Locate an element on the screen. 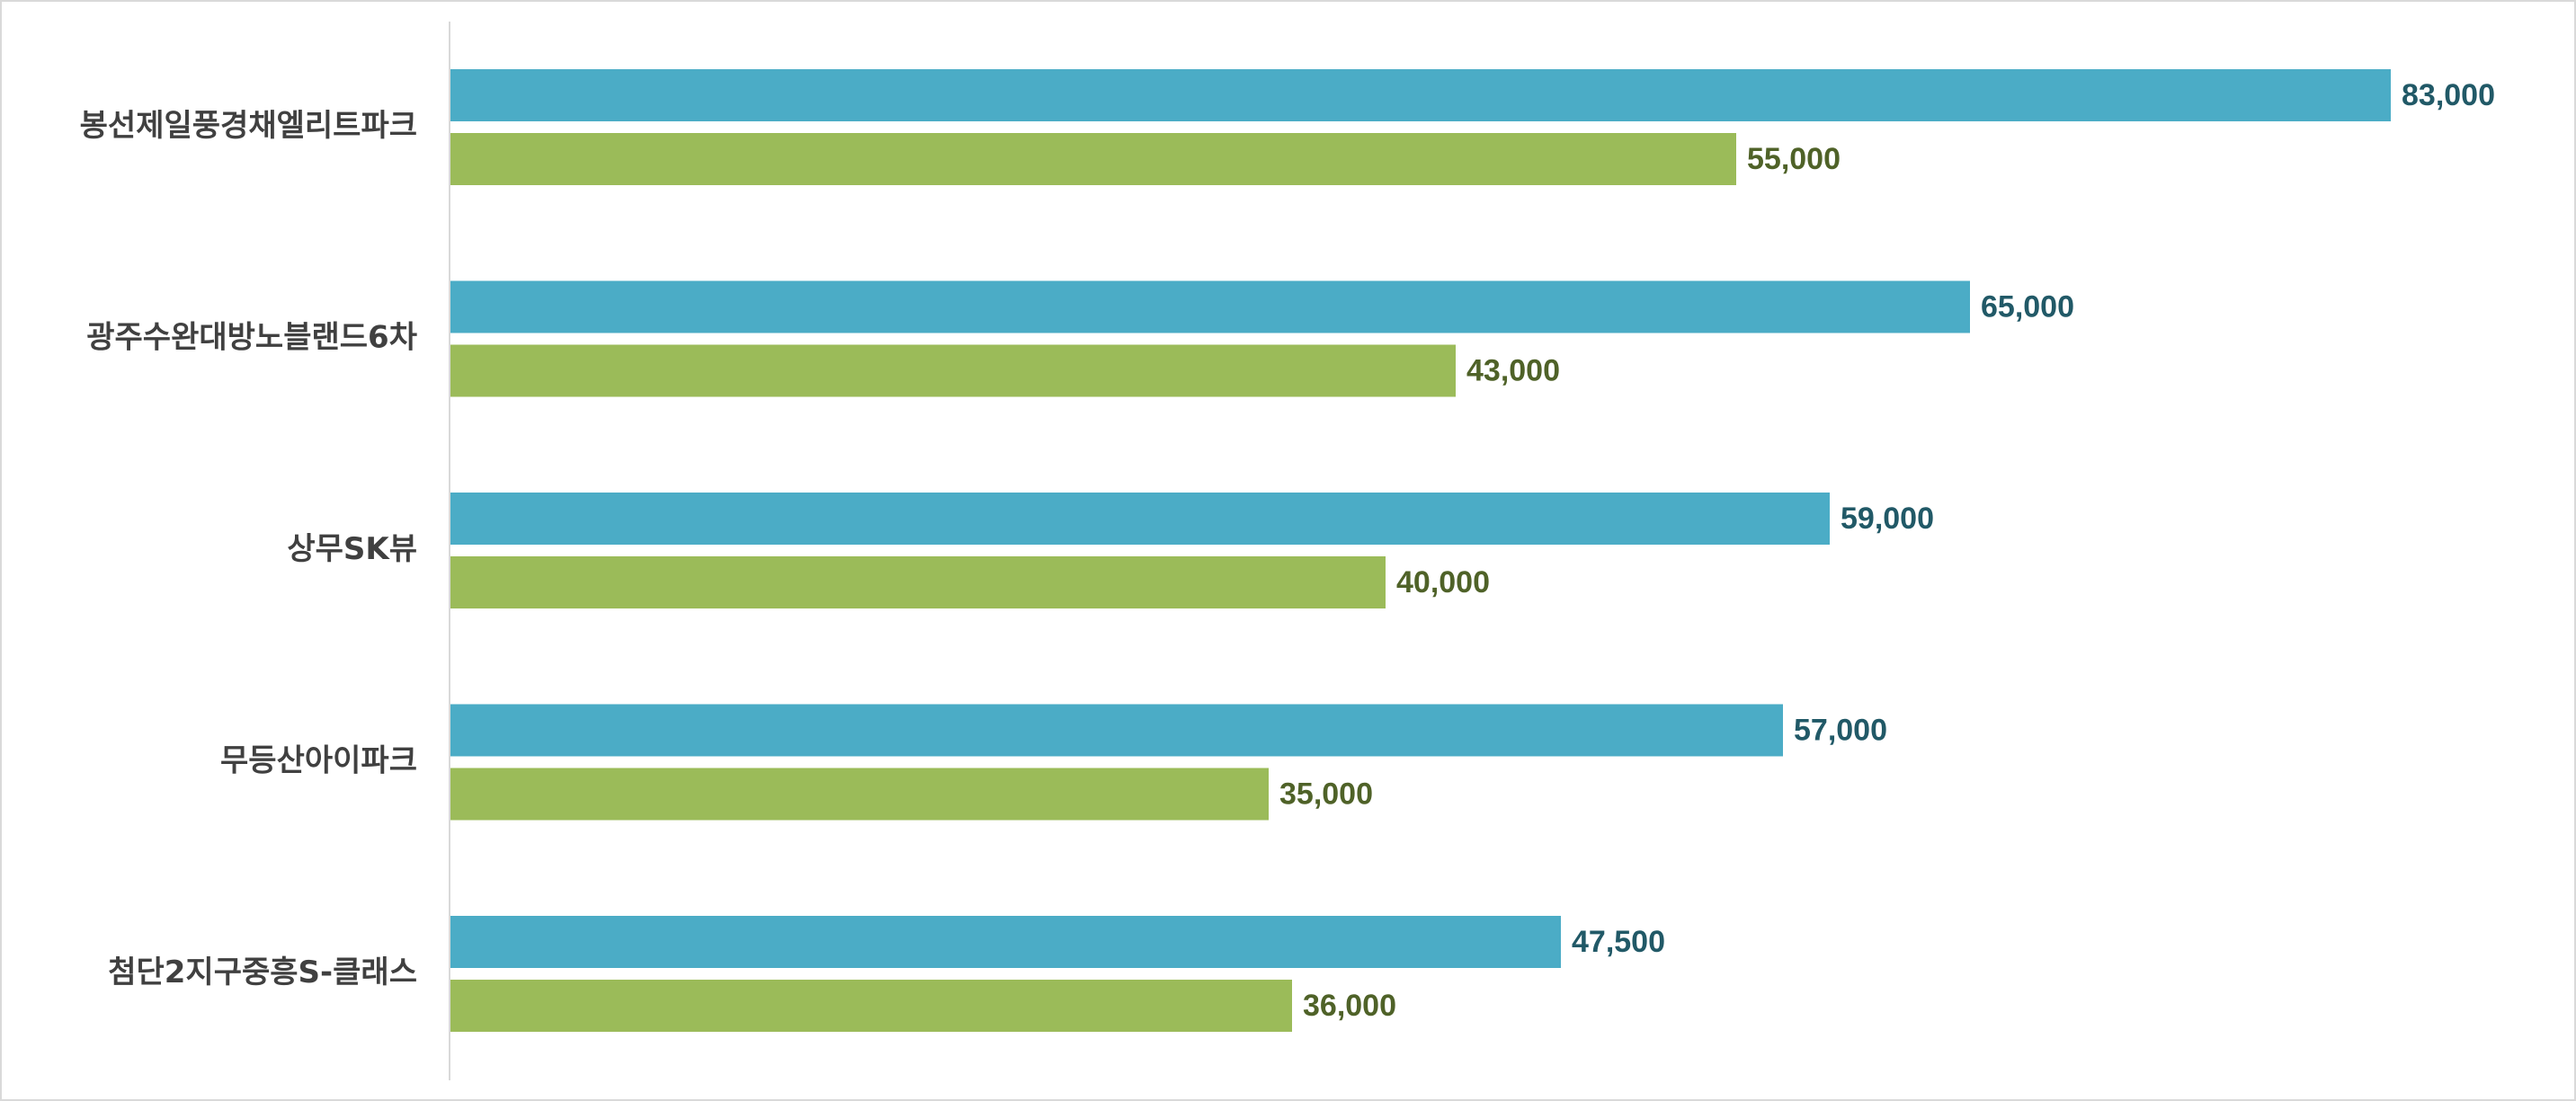 Image resolution: width=2576 pixels, height=1101 pixels. data-label: 36,000 is located at coordinates (1350, 1006).